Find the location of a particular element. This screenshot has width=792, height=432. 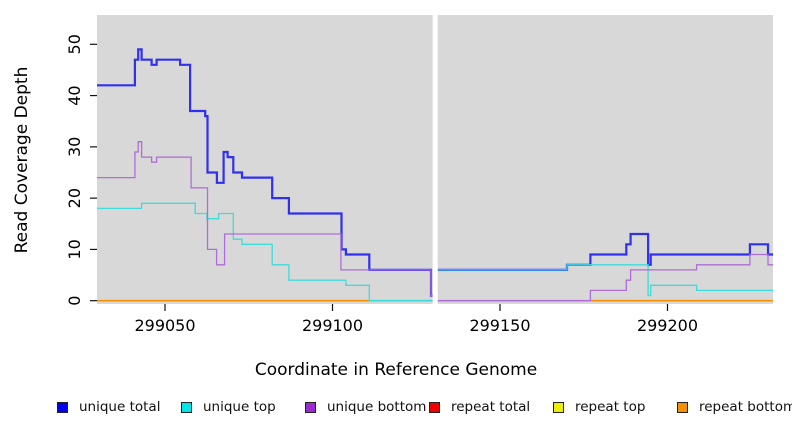

x-tick-label: 299150 is located at coordinates (499, 325).